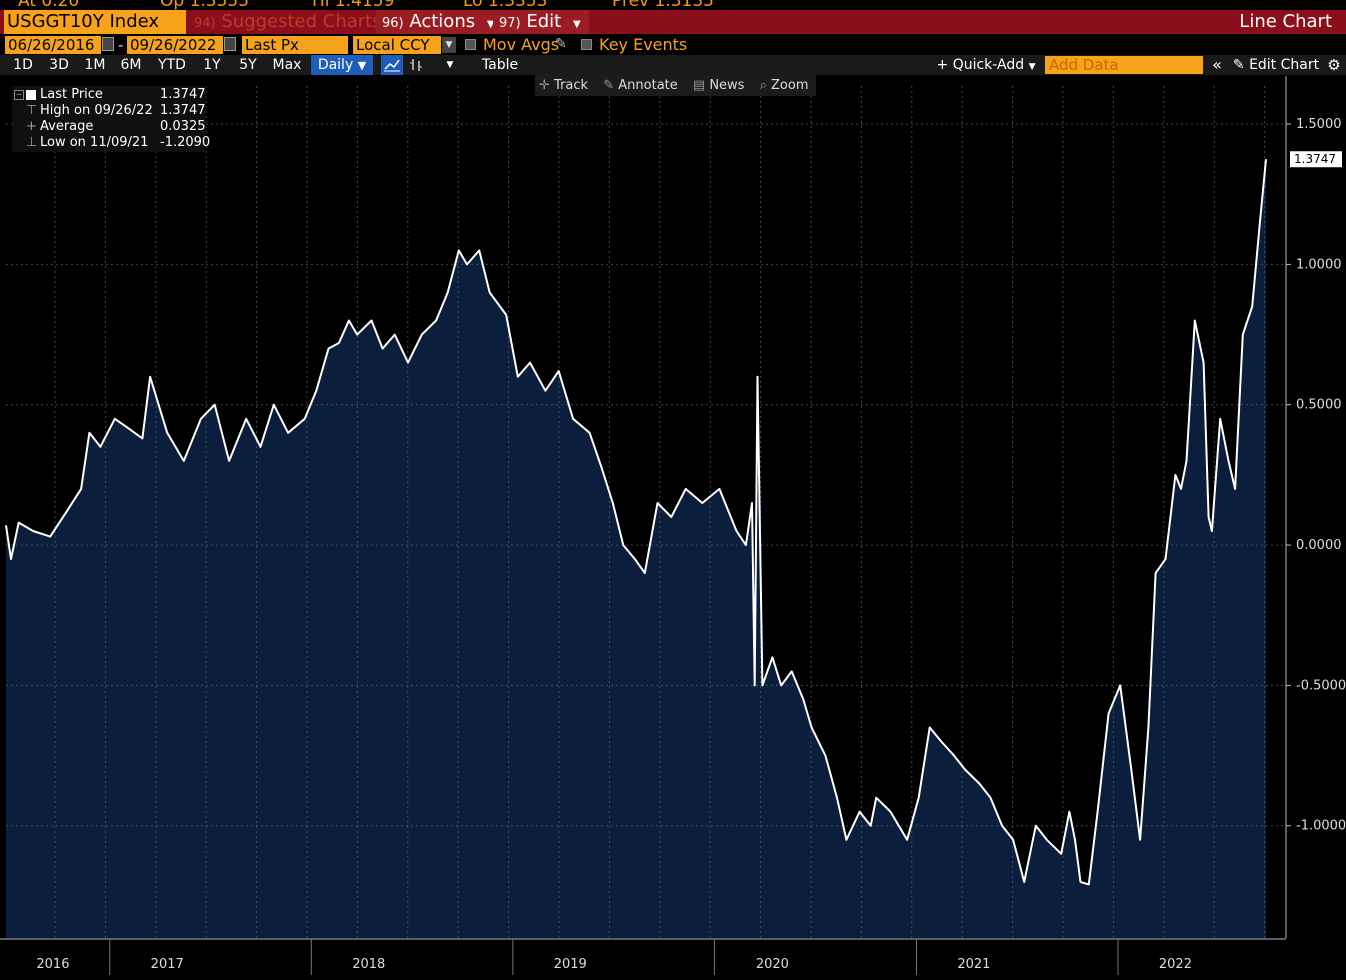 The height and width of the screenshot is (980, 1346). What do you see at coordinates (95, 22) in the screenshot?
I see `ticker-field: USGGT10Y Index` at bounding box center [95, 22].